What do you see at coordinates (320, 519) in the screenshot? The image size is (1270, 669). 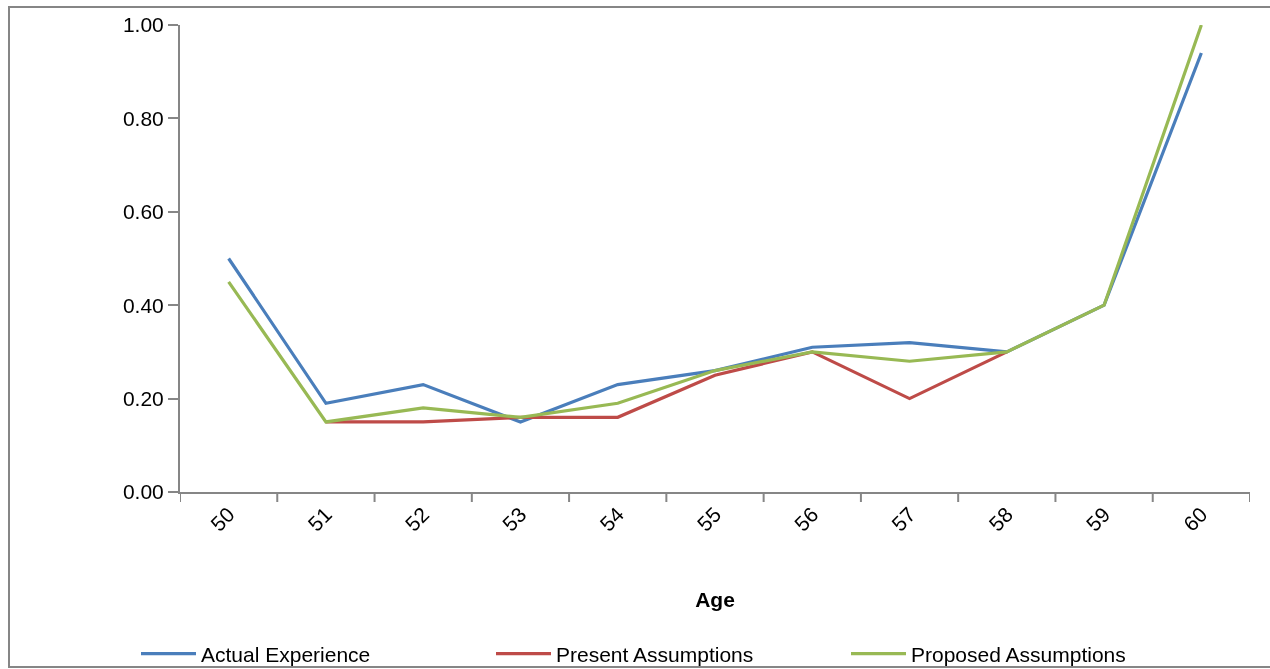 I see `x-tick-label: 51` at bounding box center [320, 519].